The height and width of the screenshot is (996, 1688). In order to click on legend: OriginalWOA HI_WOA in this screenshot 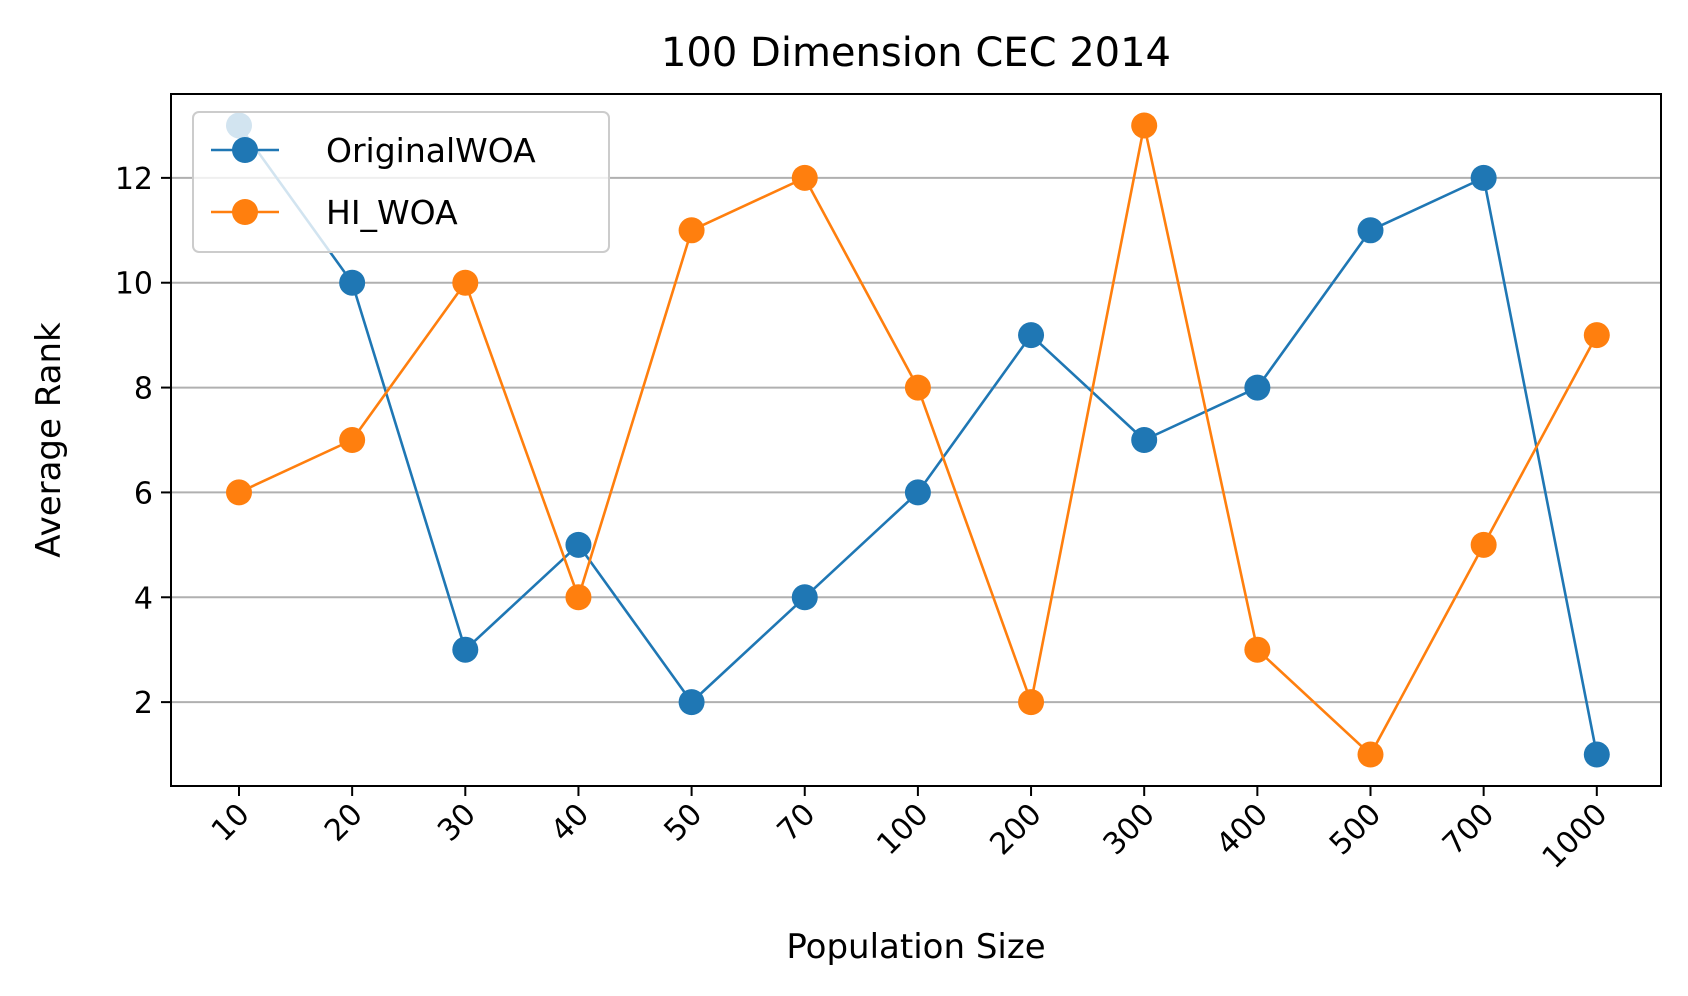, I will do `click(401, 182)`.